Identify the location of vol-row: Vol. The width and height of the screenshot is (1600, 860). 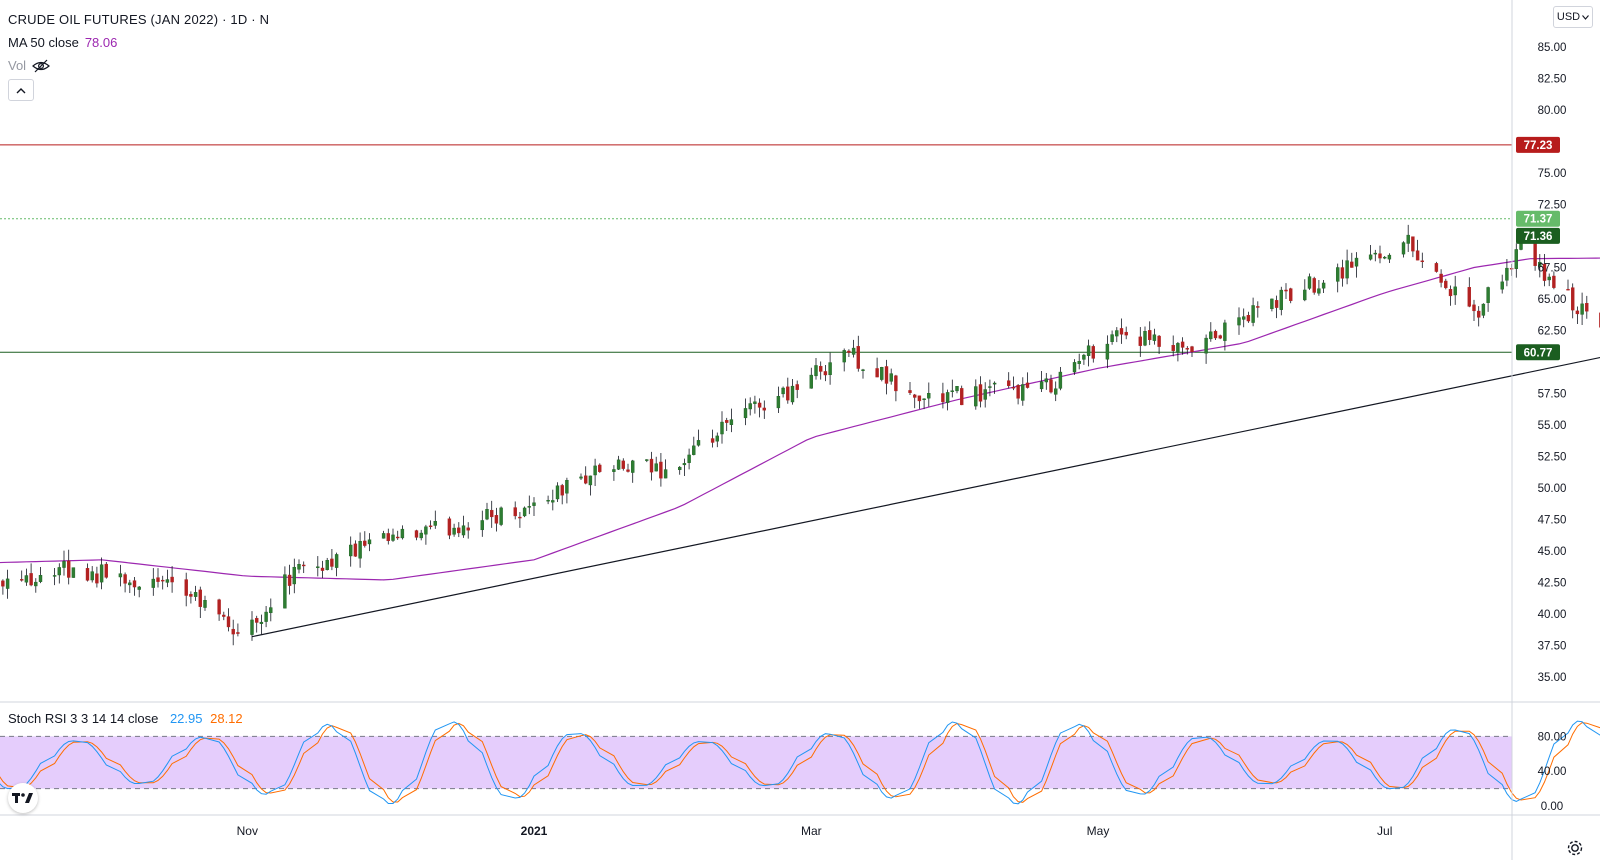
(138, 65).